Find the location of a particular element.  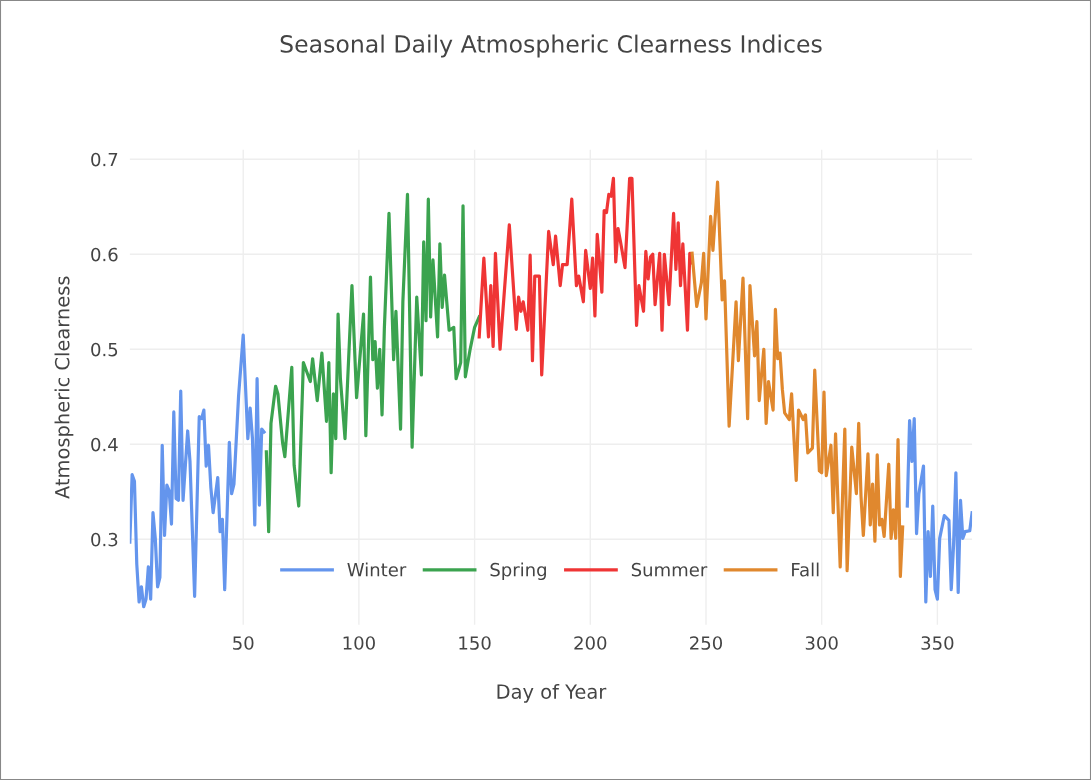

x-tick-label: 300 is located at coordinates (821, 643).